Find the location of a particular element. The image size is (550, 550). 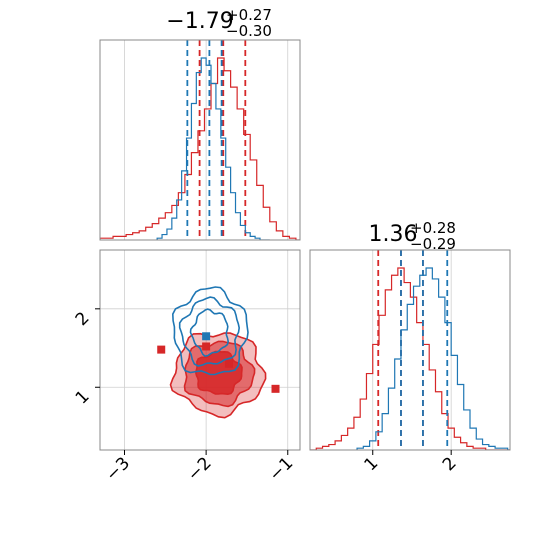

title-param2-minus: −0.29 is located at coordinates (433, 244).